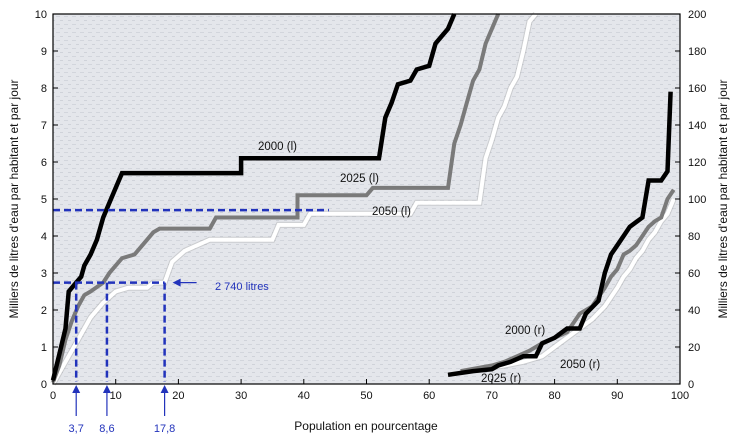 The height and width of the screenshot is (445, 740). Describe the element at coordinates (304, 396) in the screenshot. I see `x-tick-label: 40` at that location.